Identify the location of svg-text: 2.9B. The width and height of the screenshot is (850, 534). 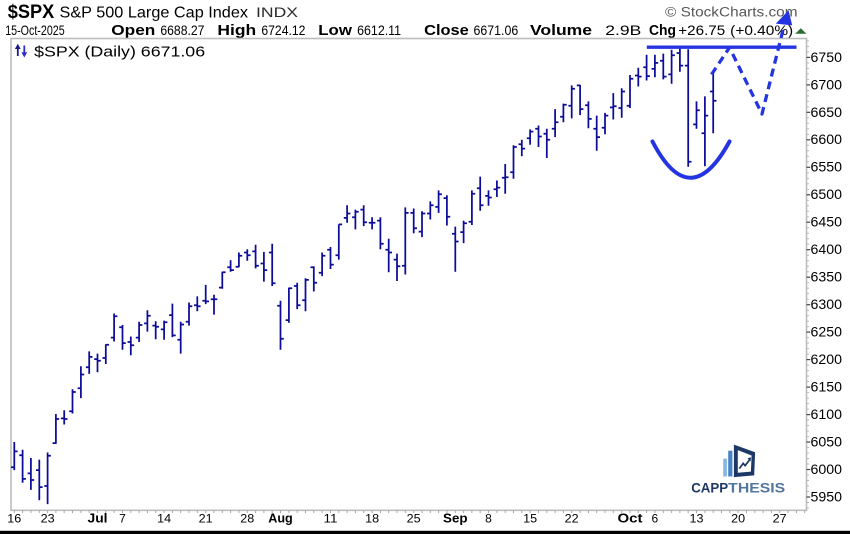
(623, 30).